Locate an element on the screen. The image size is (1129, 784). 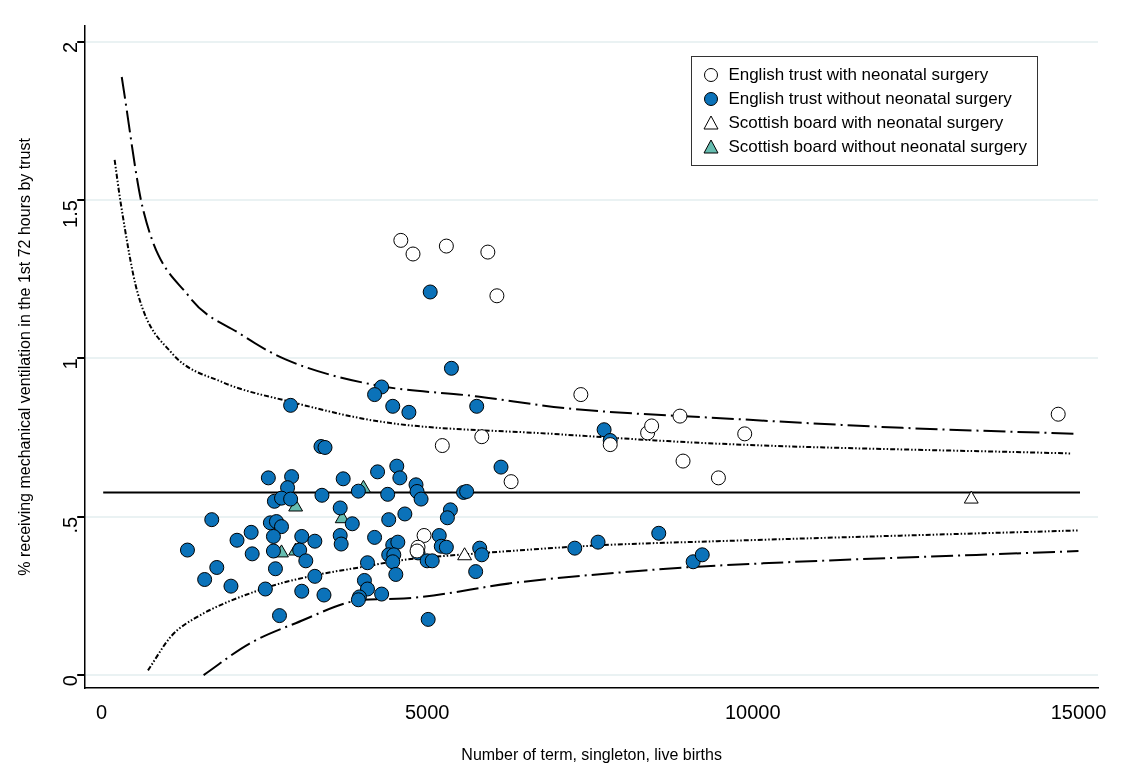
y-tick-label: 1 is located at coordinates (69, 364).